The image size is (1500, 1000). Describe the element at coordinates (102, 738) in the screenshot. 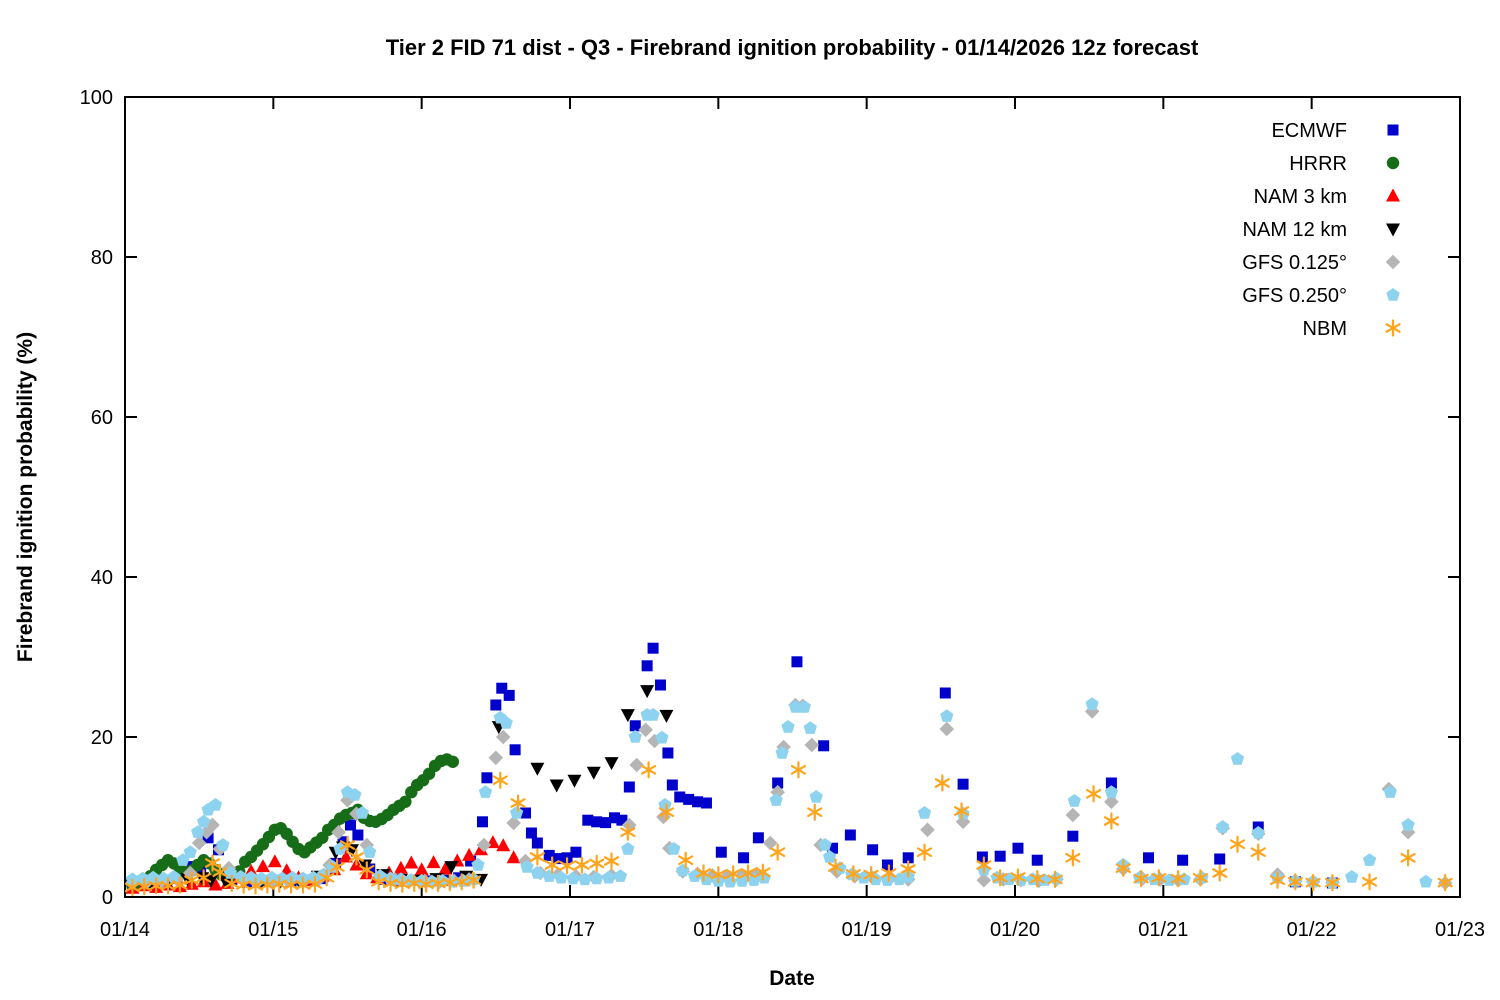

I see `y-tick-label: 20` at that location.